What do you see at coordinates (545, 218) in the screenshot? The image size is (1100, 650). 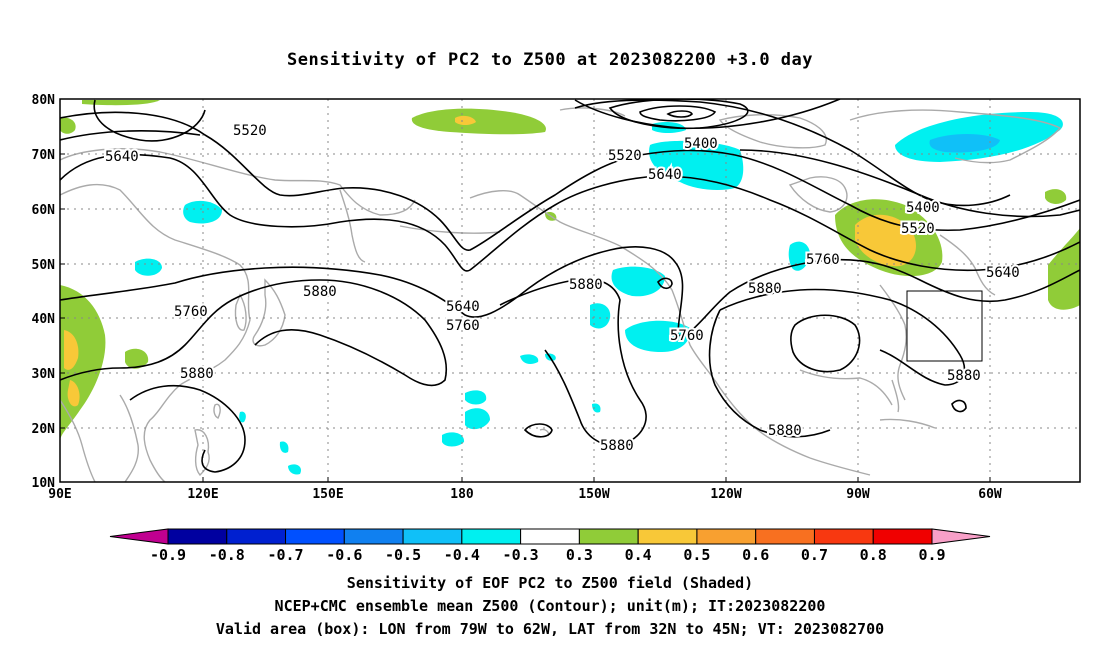 I see `coastline-alaska` at bounding box center [545, 218].